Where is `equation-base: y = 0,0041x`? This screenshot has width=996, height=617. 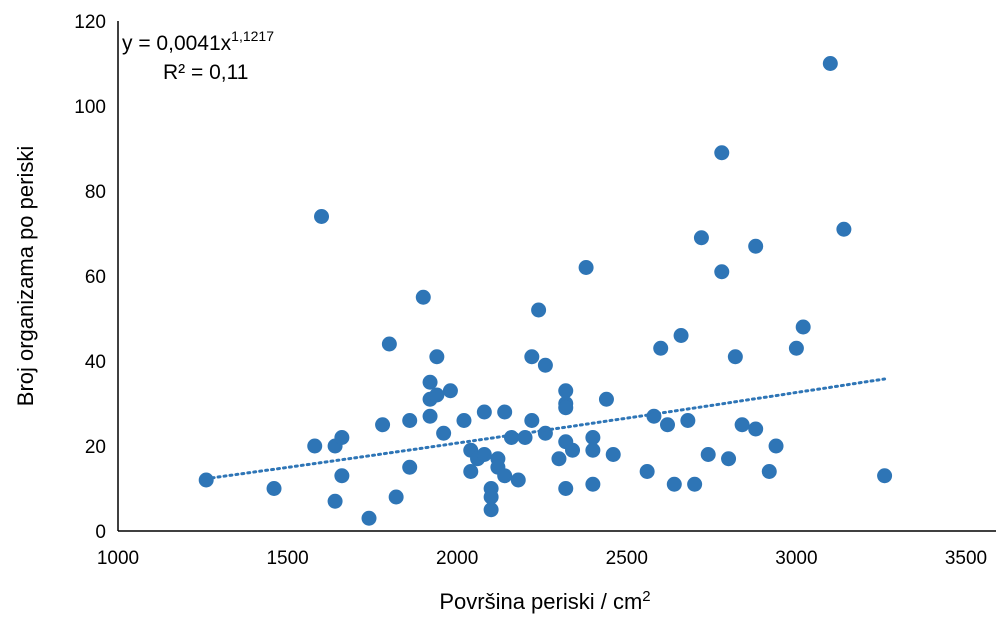
equation-base: y = 0,0041x is located at coordinates (177, 43).